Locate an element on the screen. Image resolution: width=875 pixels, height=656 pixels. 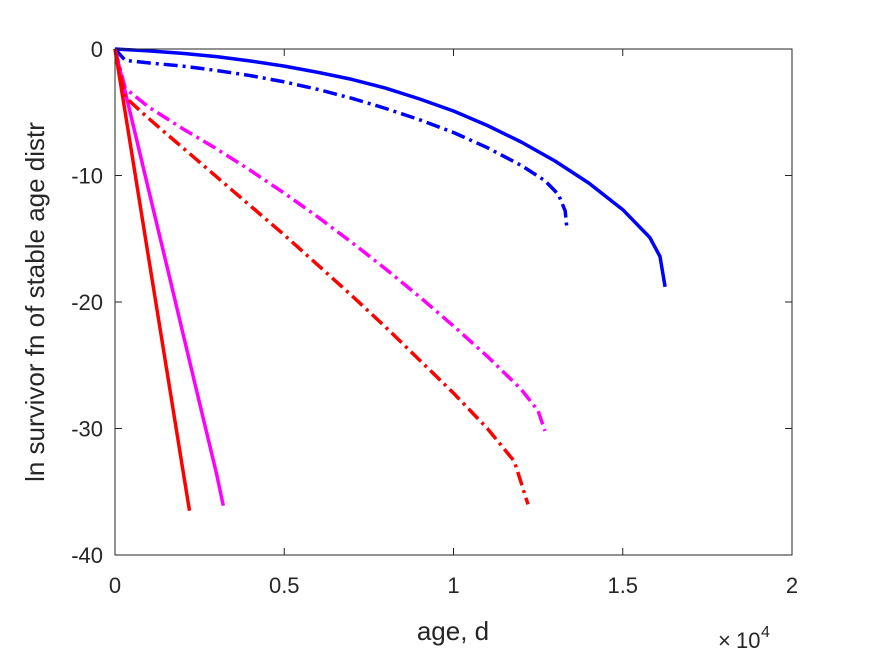
x-multiplier-exponent: 4 is located at coordinates (765, 632).